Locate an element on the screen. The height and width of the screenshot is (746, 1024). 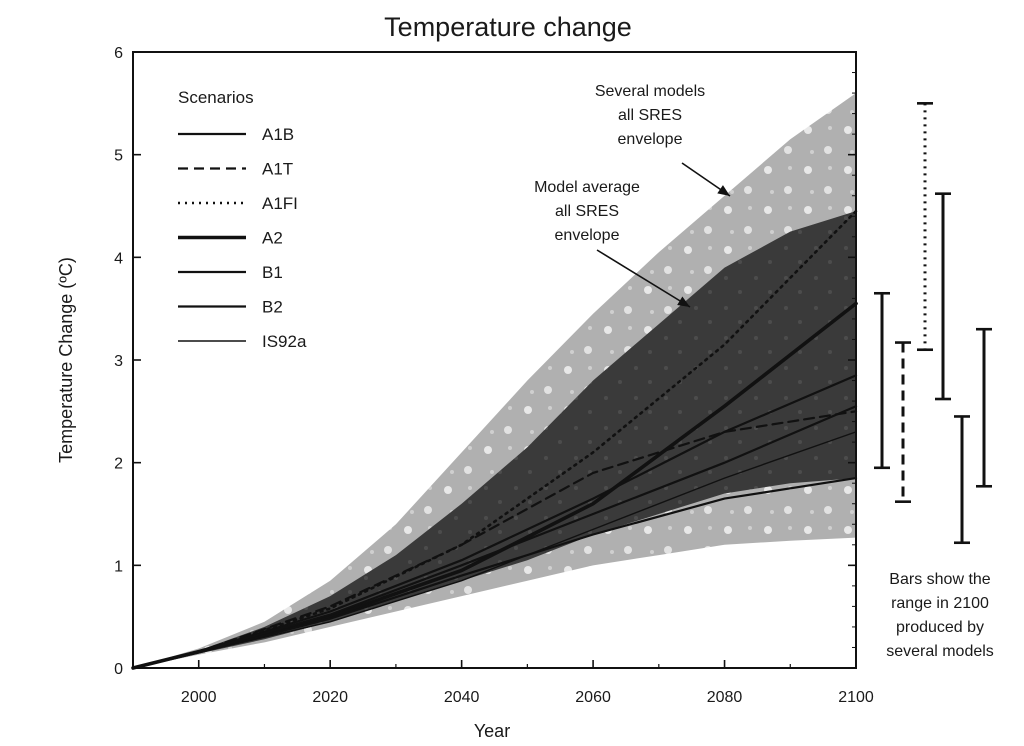
annotation-several-models-line: Several models is located at coordinates (650, 91).